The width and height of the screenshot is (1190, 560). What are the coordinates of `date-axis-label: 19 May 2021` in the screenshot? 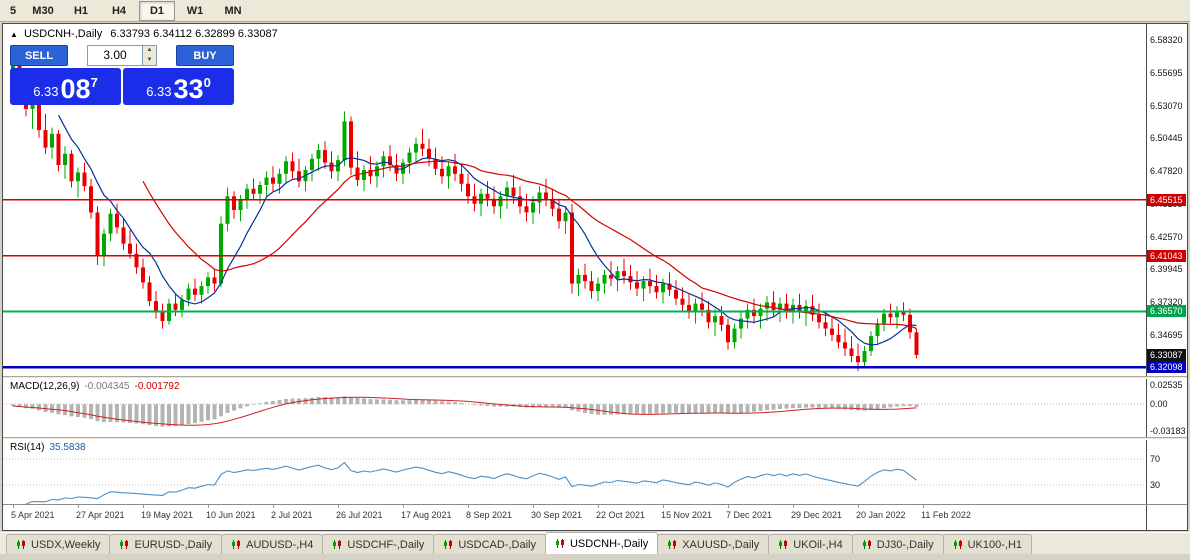 It's located at (167, 515).